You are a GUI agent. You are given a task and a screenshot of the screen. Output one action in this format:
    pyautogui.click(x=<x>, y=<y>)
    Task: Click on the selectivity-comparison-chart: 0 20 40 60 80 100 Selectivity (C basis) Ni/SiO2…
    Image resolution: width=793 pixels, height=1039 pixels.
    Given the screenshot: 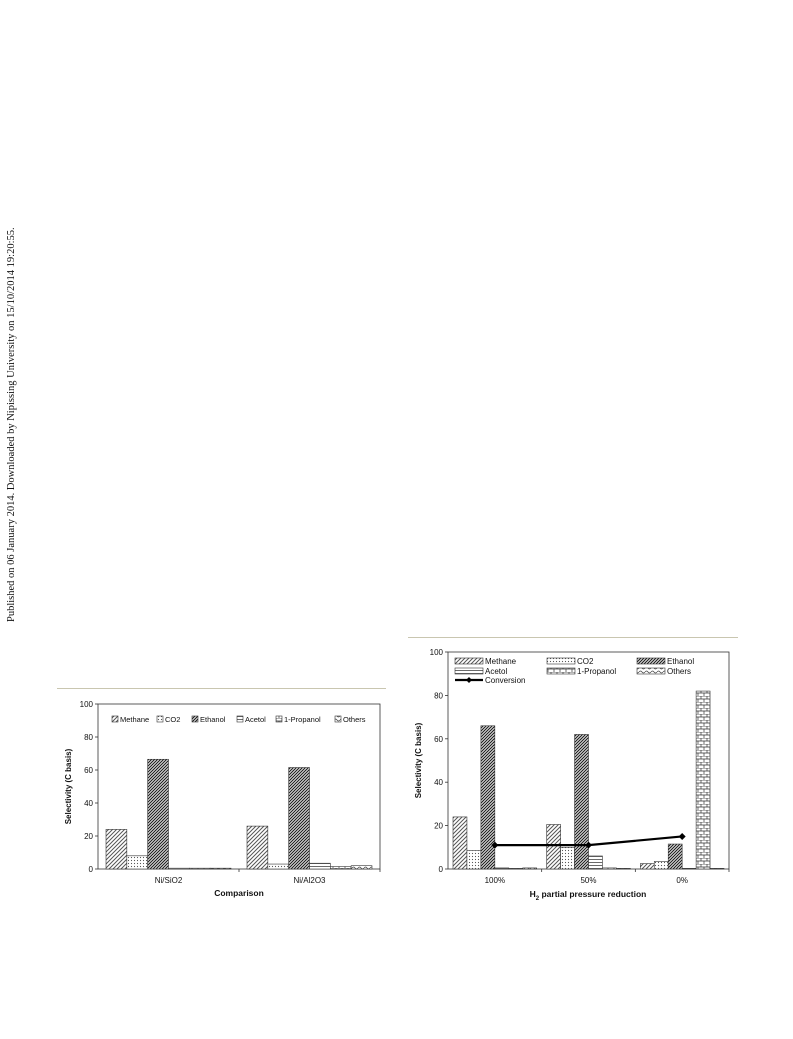 What is the action you would take?
    pyautogui.click(x=222, y=799)
    